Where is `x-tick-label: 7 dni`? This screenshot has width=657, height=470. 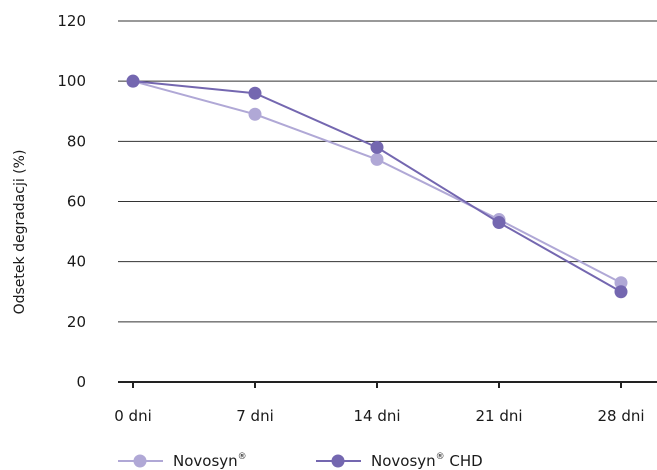
x-tick-label: 7 dni is located at coordinates (255, 416).